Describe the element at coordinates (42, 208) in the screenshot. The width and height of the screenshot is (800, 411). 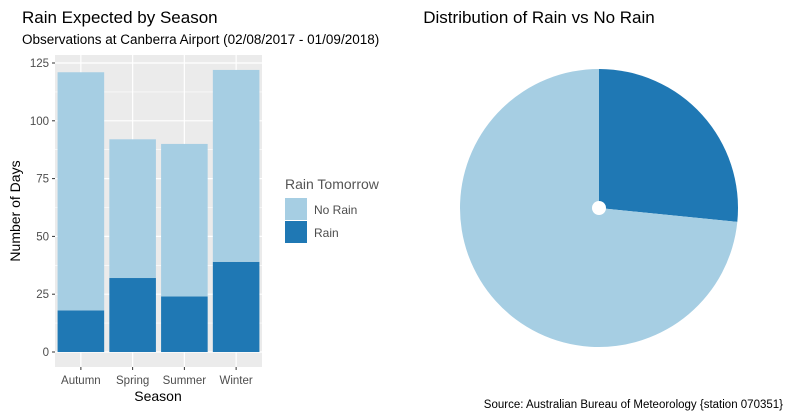
I see `bar-chart-y-ticks: 0 25 50 75 100 125` at that location.